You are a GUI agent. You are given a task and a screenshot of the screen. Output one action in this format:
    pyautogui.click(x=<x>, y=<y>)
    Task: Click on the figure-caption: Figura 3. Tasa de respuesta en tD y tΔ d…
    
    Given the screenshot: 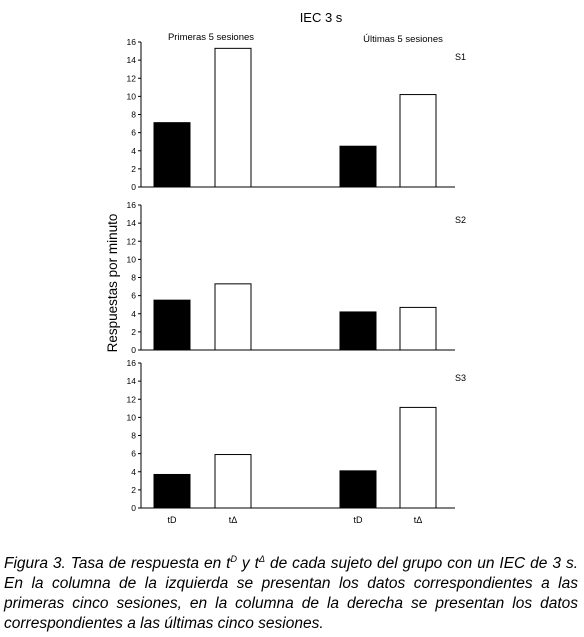 What is the action you would take?
    pyautogui.click(x=291, y=592)
    